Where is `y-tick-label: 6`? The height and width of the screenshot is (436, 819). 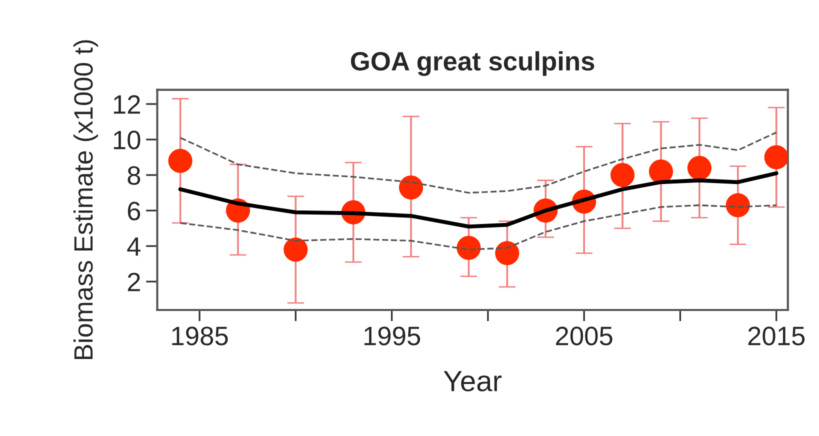 y-tick-label: 6 is located at coordinates (134, 211).